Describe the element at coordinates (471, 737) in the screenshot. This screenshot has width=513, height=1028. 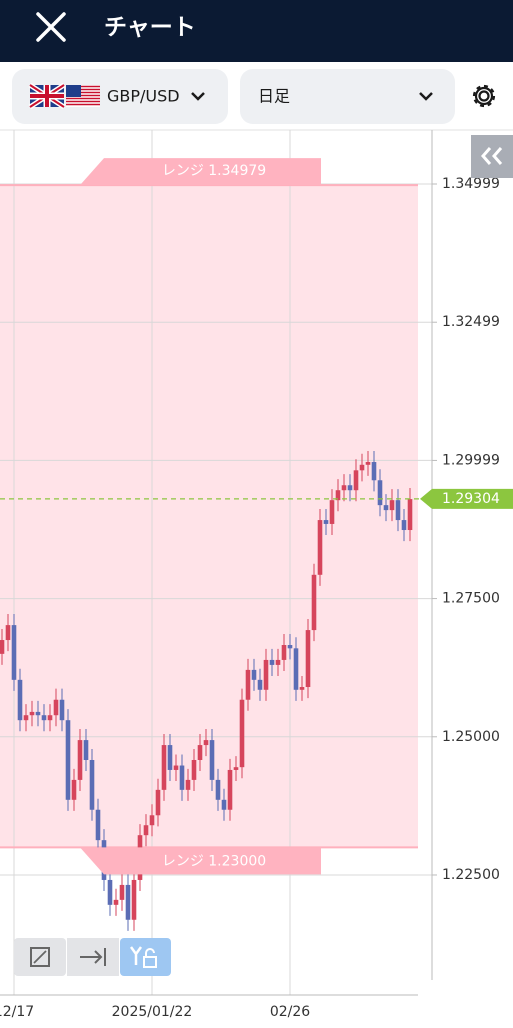
I see `y-tick-label: 1.25000` at that location.